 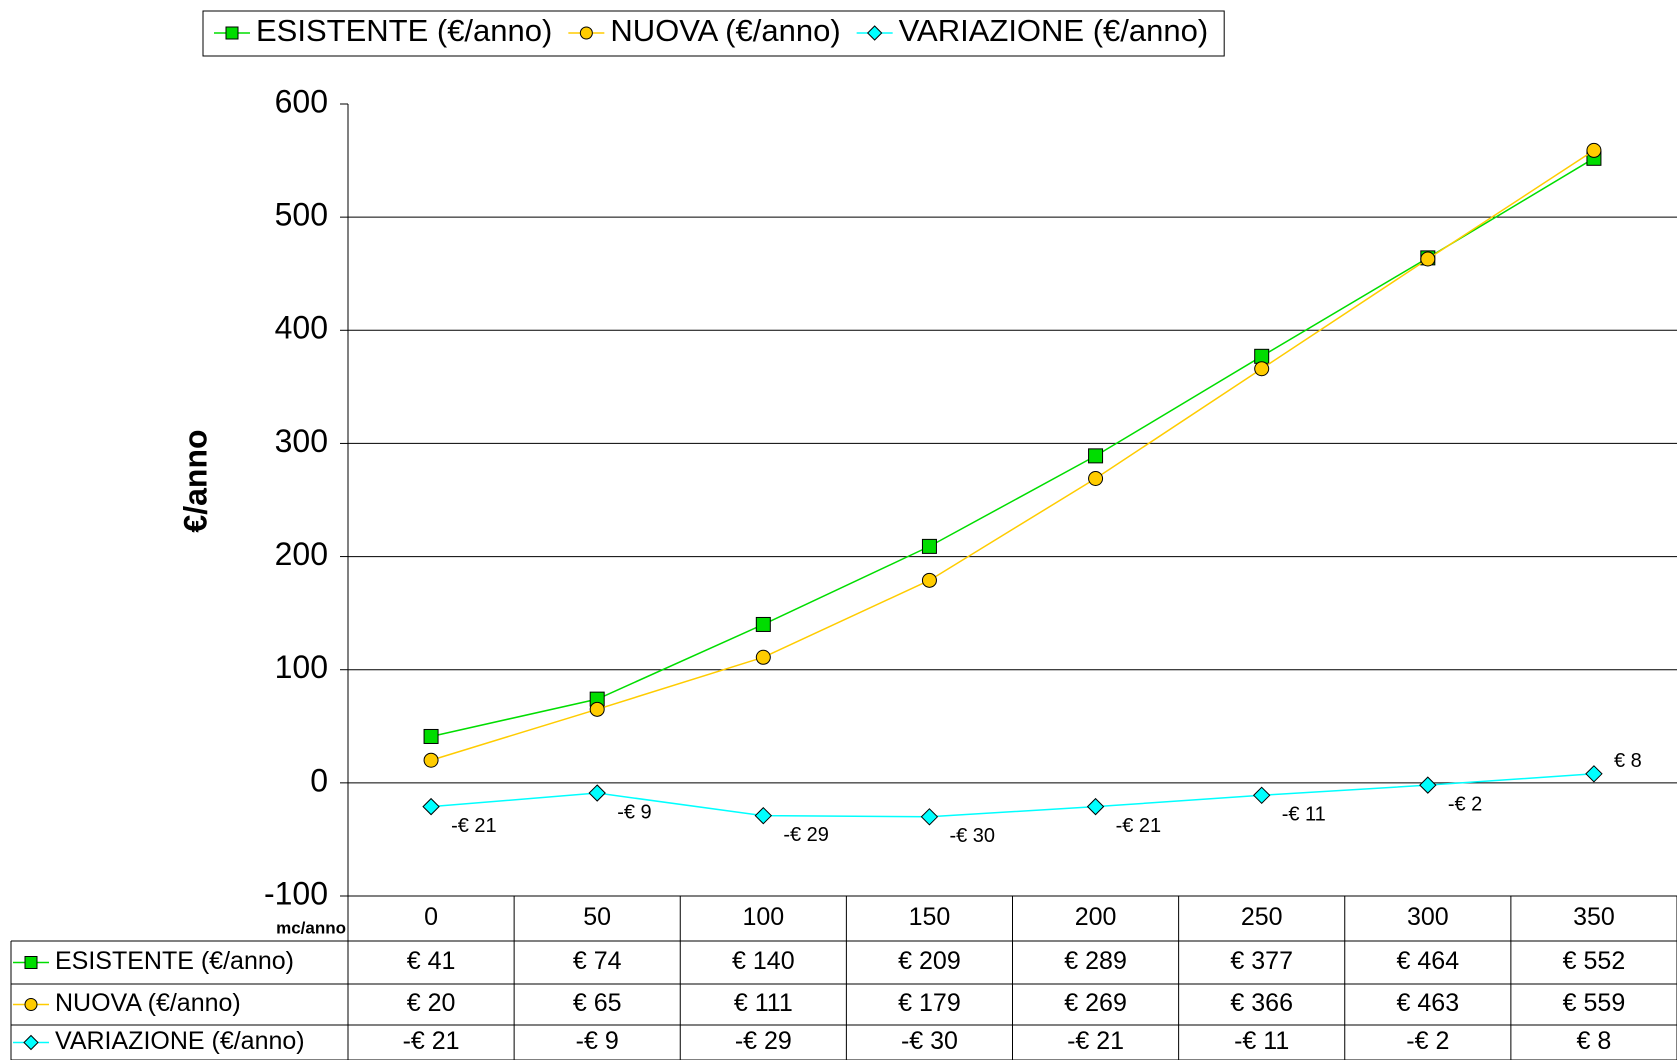 I want to click on table-cell: € 559, so click(x=1594, y=1003).